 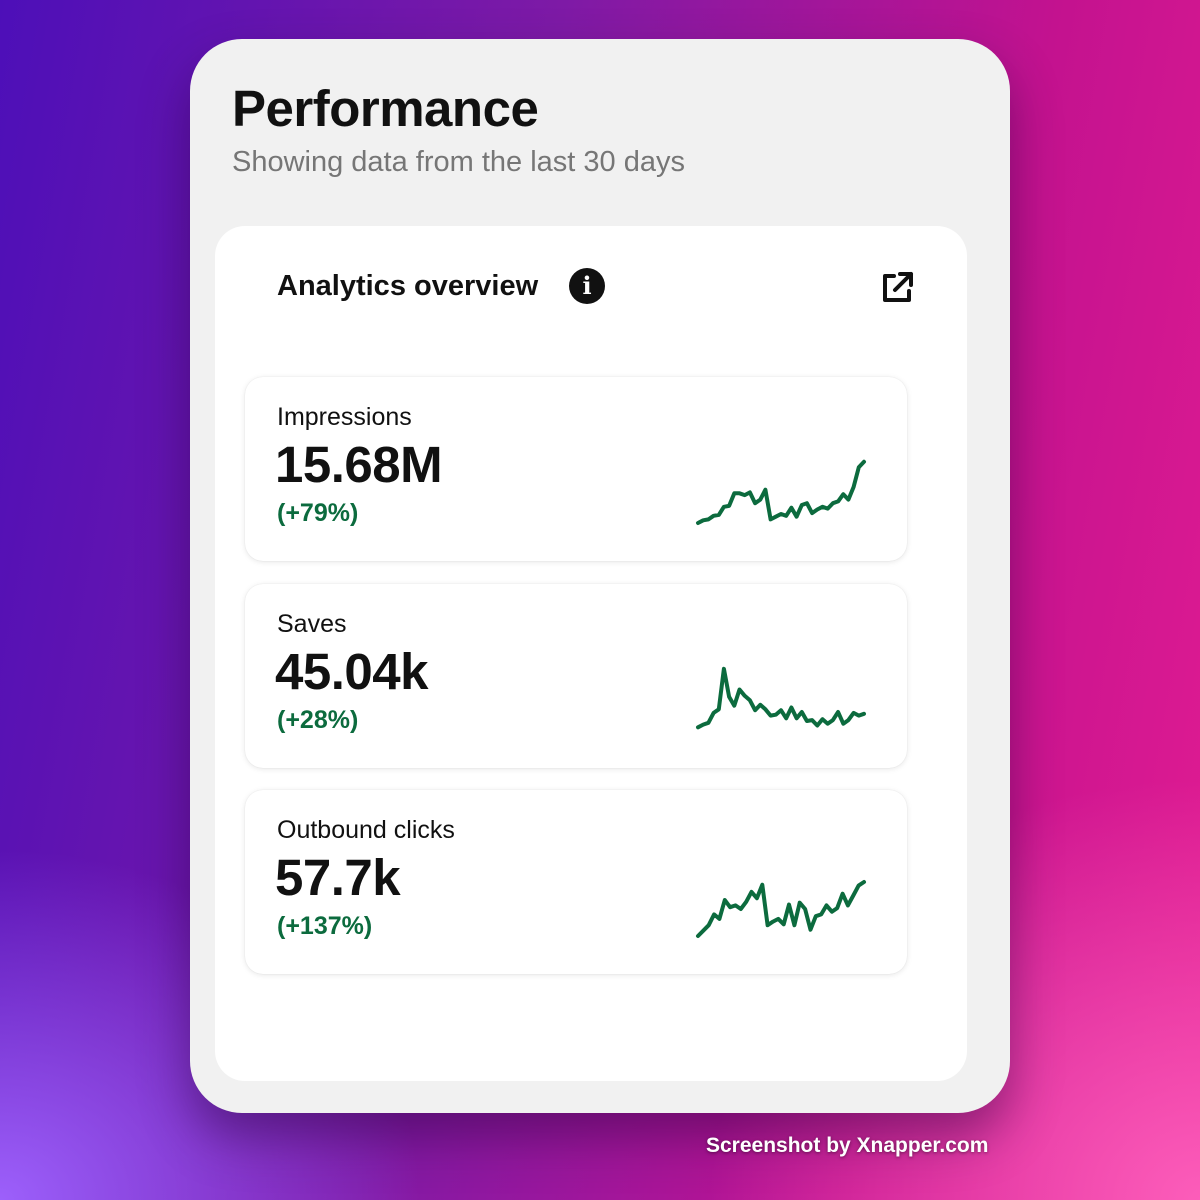 I want to click on page-subtitle: Showing data from the last 30 days, so click(x=458, y=162).